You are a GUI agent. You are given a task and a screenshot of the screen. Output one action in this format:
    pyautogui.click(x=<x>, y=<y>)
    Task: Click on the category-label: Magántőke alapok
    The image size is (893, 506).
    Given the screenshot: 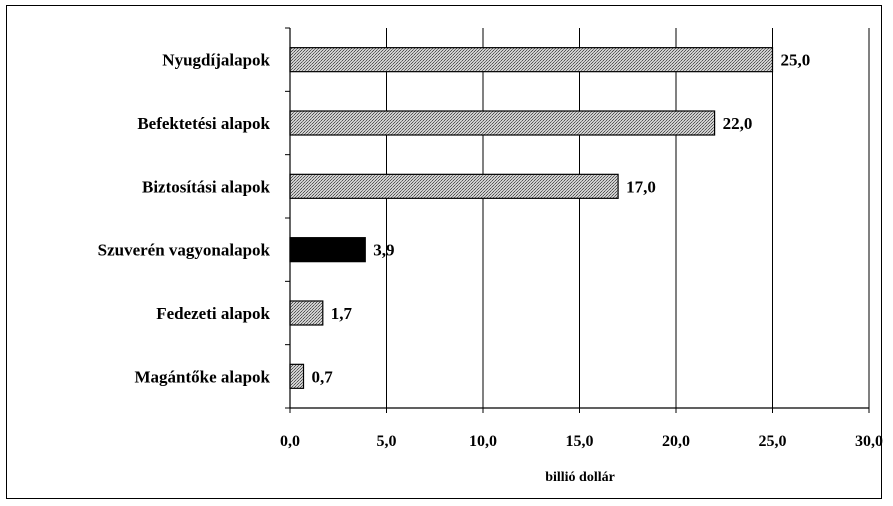 What is the action you would take?
    pyautogui.click(x=202, y=376)
    